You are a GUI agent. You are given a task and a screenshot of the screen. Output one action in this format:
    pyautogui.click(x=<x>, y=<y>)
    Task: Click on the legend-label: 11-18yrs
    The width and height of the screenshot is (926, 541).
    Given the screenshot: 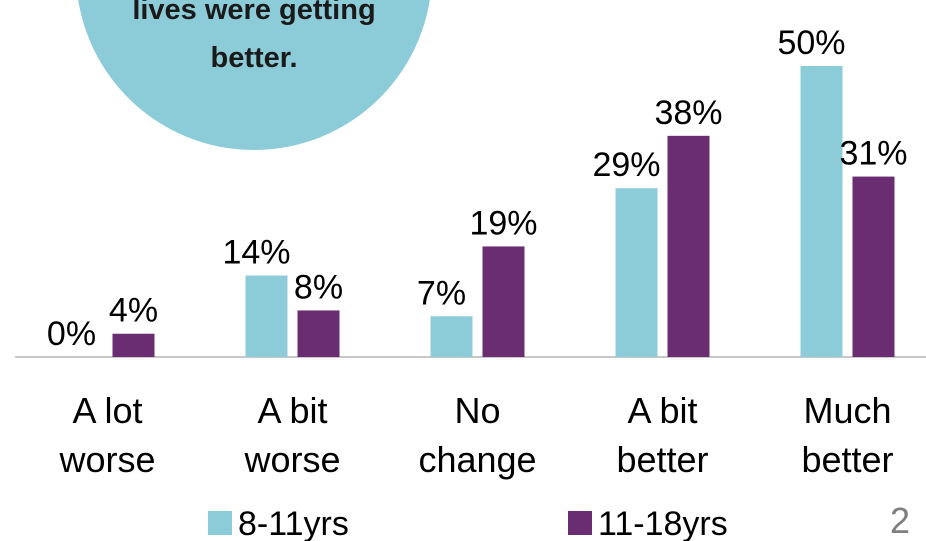 What is the action you would take?
    pyautogui.click(x=663, y=523)
    